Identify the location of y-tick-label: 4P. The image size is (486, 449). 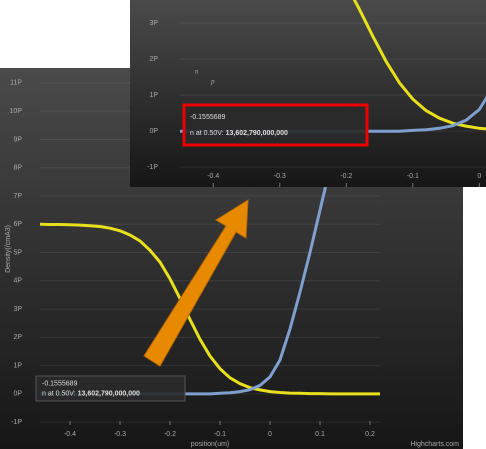
(17, 281).